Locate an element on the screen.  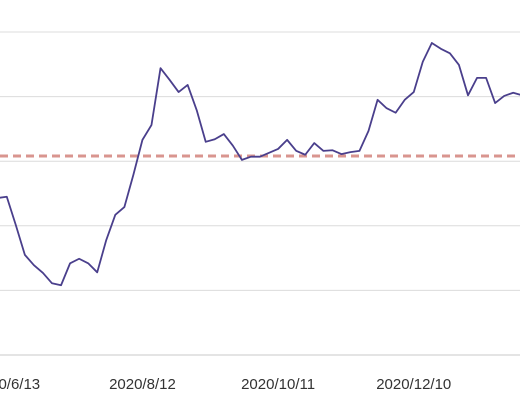
x-tick-label: 2020/8/12 is located at coordinates (142, 384).